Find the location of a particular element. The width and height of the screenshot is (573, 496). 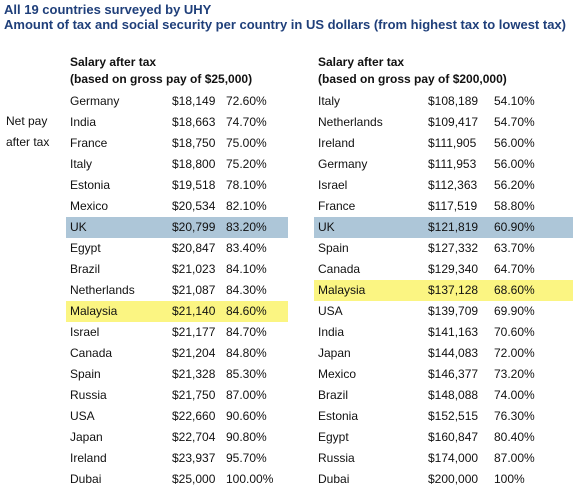

amount-cell: $137,128 is located at coordinates (453, 290).